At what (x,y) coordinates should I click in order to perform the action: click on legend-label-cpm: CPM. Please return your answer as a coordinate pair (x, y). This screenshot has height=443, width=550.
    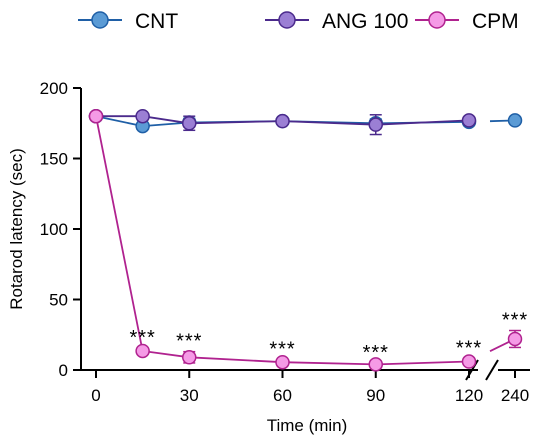
    Looking at the image, I should click on (495, 21).